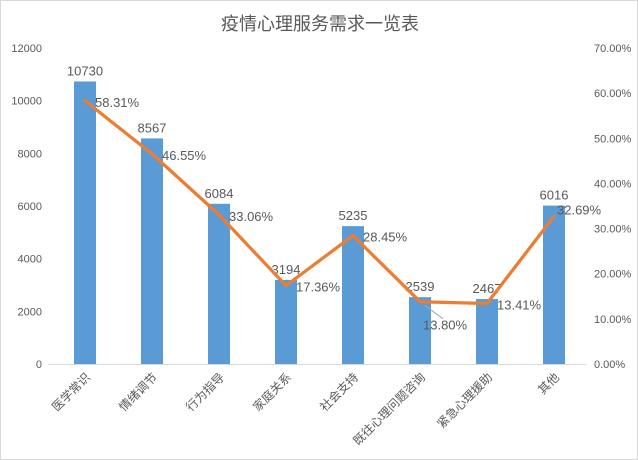 This screenshot has width=638, height=460. I want to click on category-label: 行为指导, so click(205, 392).